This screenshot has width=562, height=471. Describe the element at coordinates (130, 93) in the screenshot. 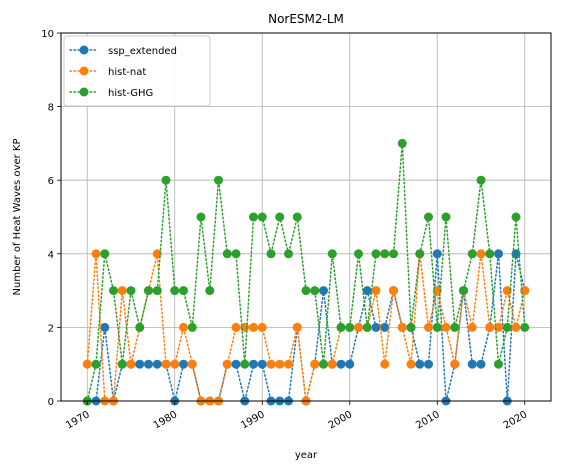

I see `legend-label: hist-GHG` at that location.